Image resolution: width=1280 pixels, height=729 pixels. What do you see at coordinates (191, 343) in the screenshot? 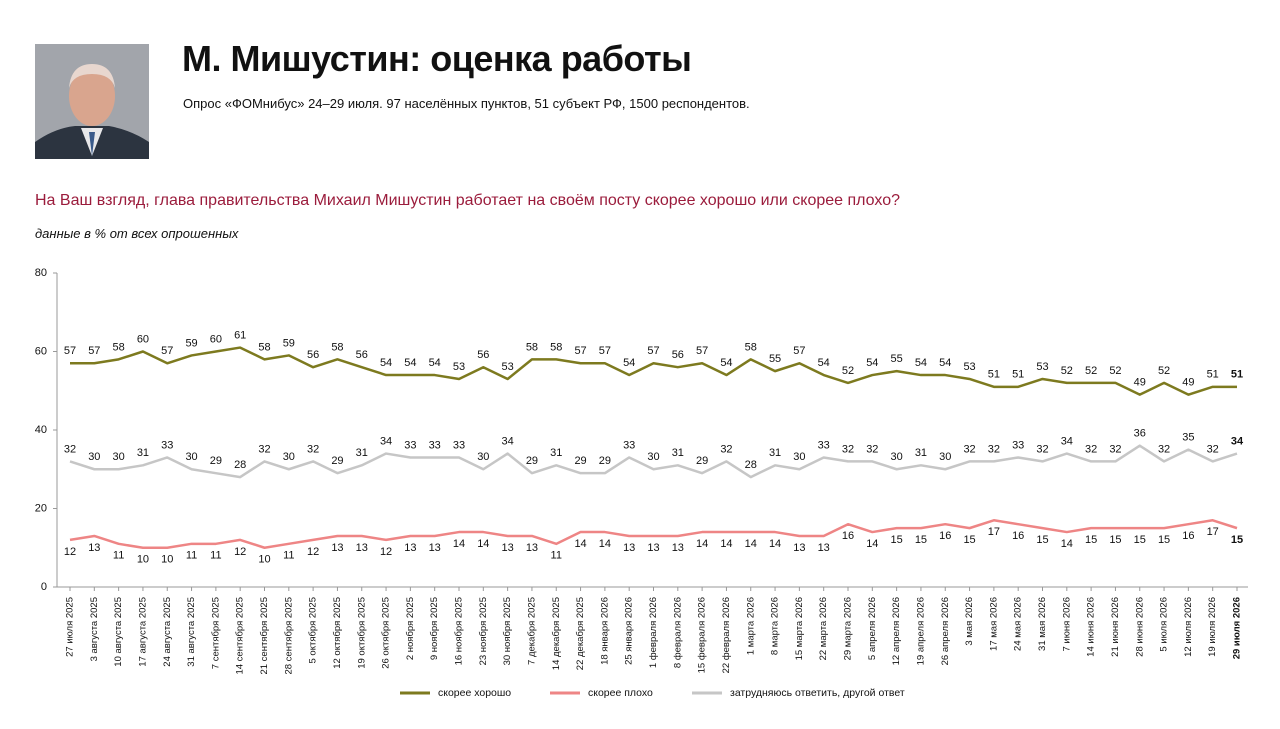
I see `data-label: 59` at bounding box center [191, 343].